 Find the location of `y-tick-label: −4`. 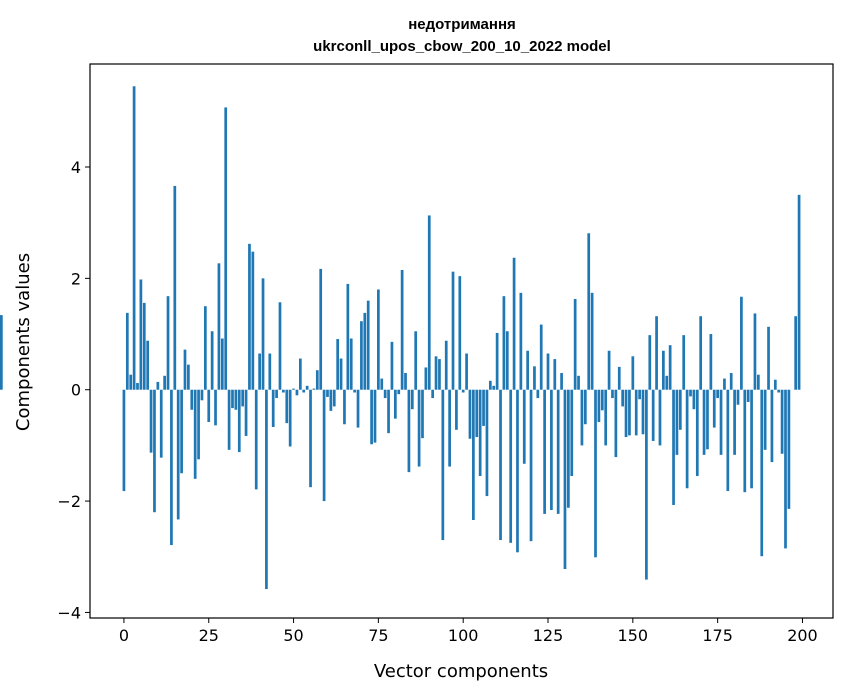

y-tick-label: −4 is located at coordinates (69, 612).